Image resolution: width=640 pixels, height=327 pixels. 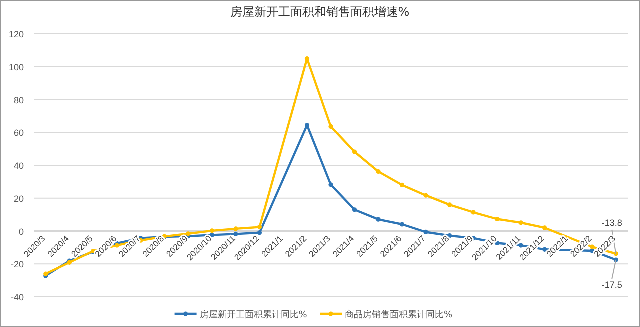 What do you see at coordinates (17, 265) in the screenshot?
I see `y-tick-label: -20` at bounding box center [17, 265].